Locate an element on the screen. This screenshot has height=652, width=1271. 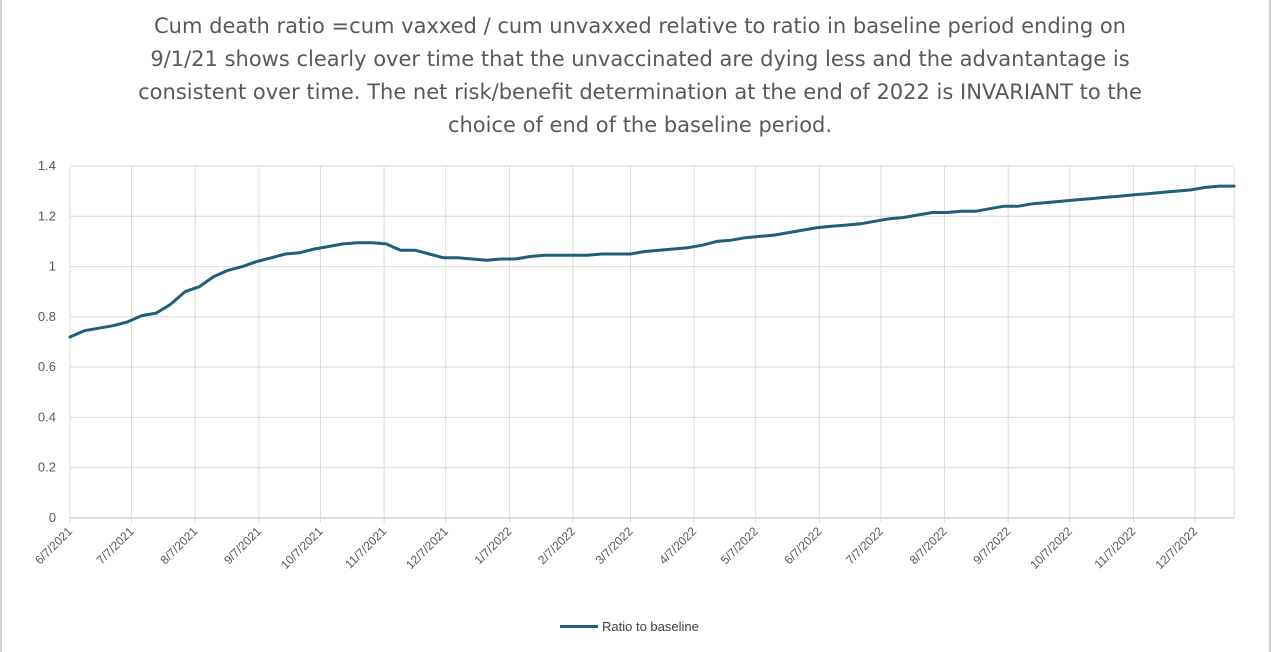
x-tick-label: 2/7/2022 is located at coordinates (556, 545).